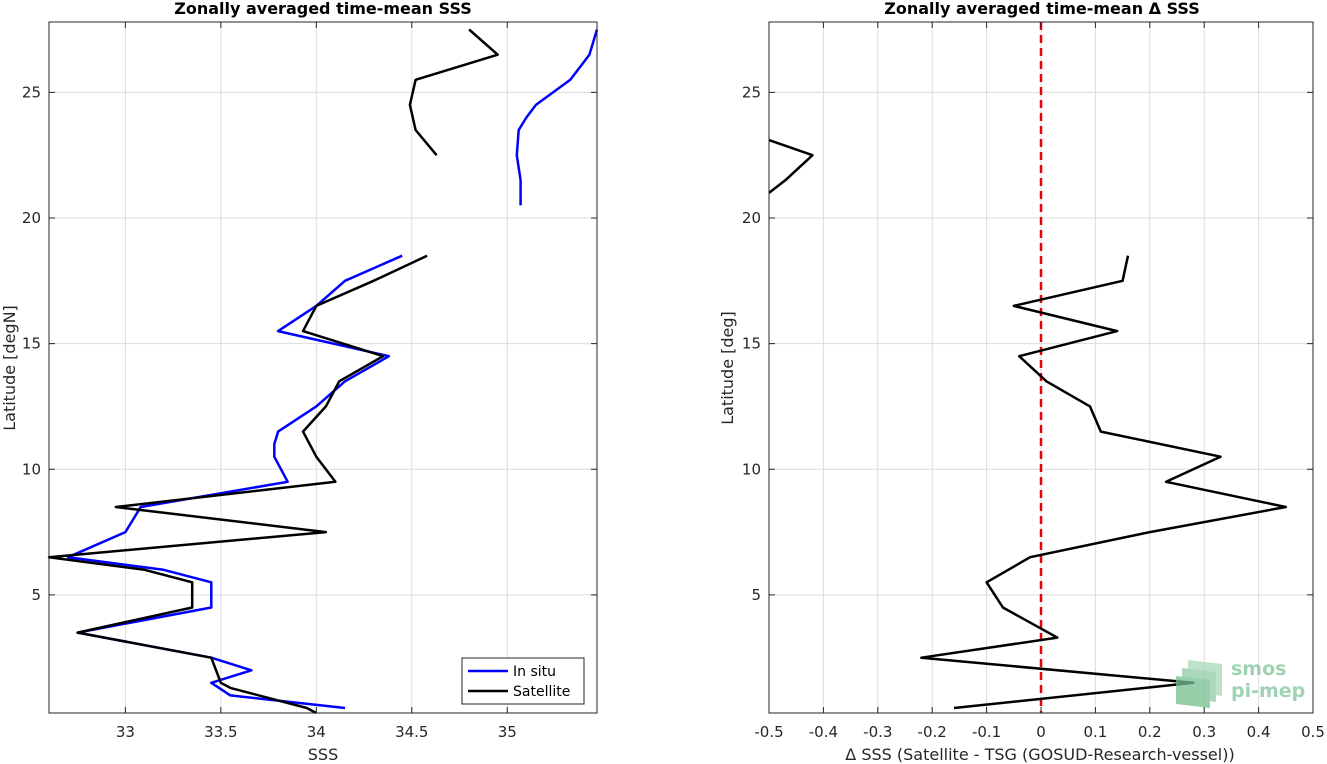 This screenshot has height=764, width=1327. What do you see at coordinates (534, 672) in the screenshot?
I see `legend-label-in-situ: In situ` at bounding box center [534, 672].